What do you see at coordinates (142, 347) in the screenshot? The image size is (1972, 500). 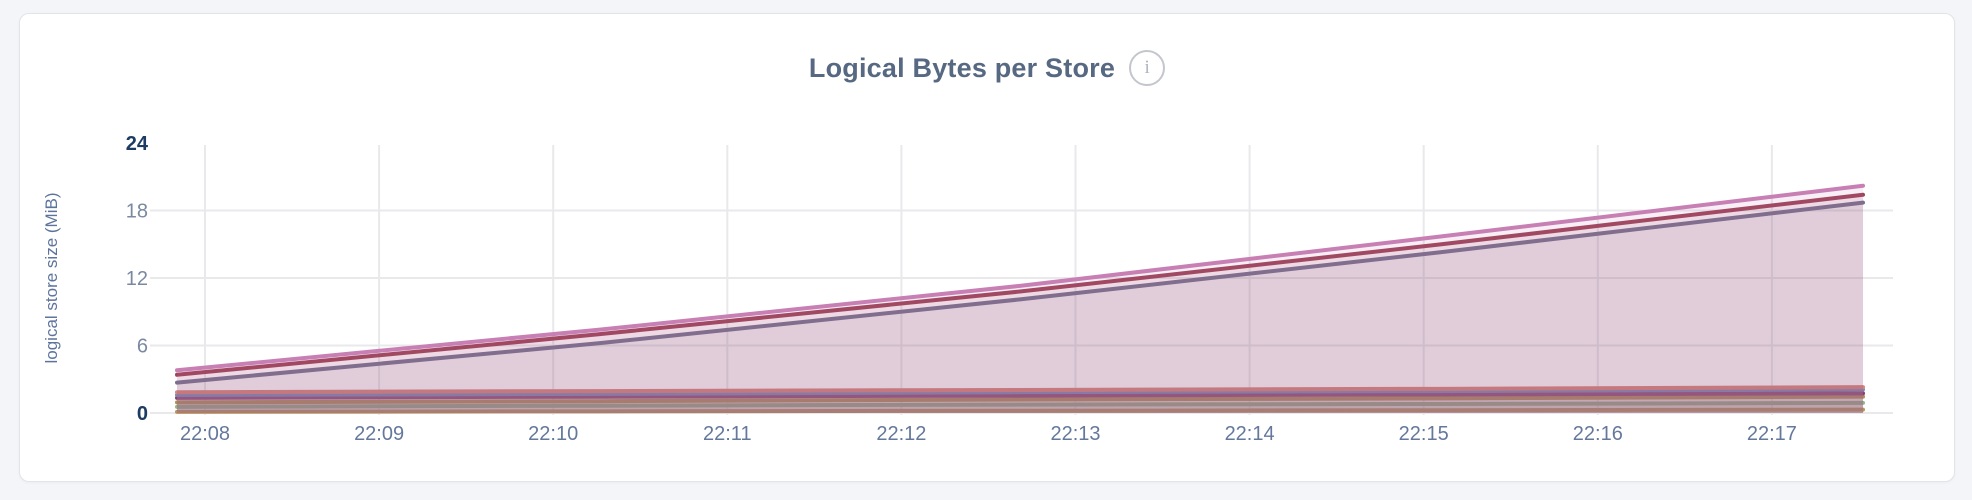 I see `y-tick-label: 6` at bounding box center [142, 347].